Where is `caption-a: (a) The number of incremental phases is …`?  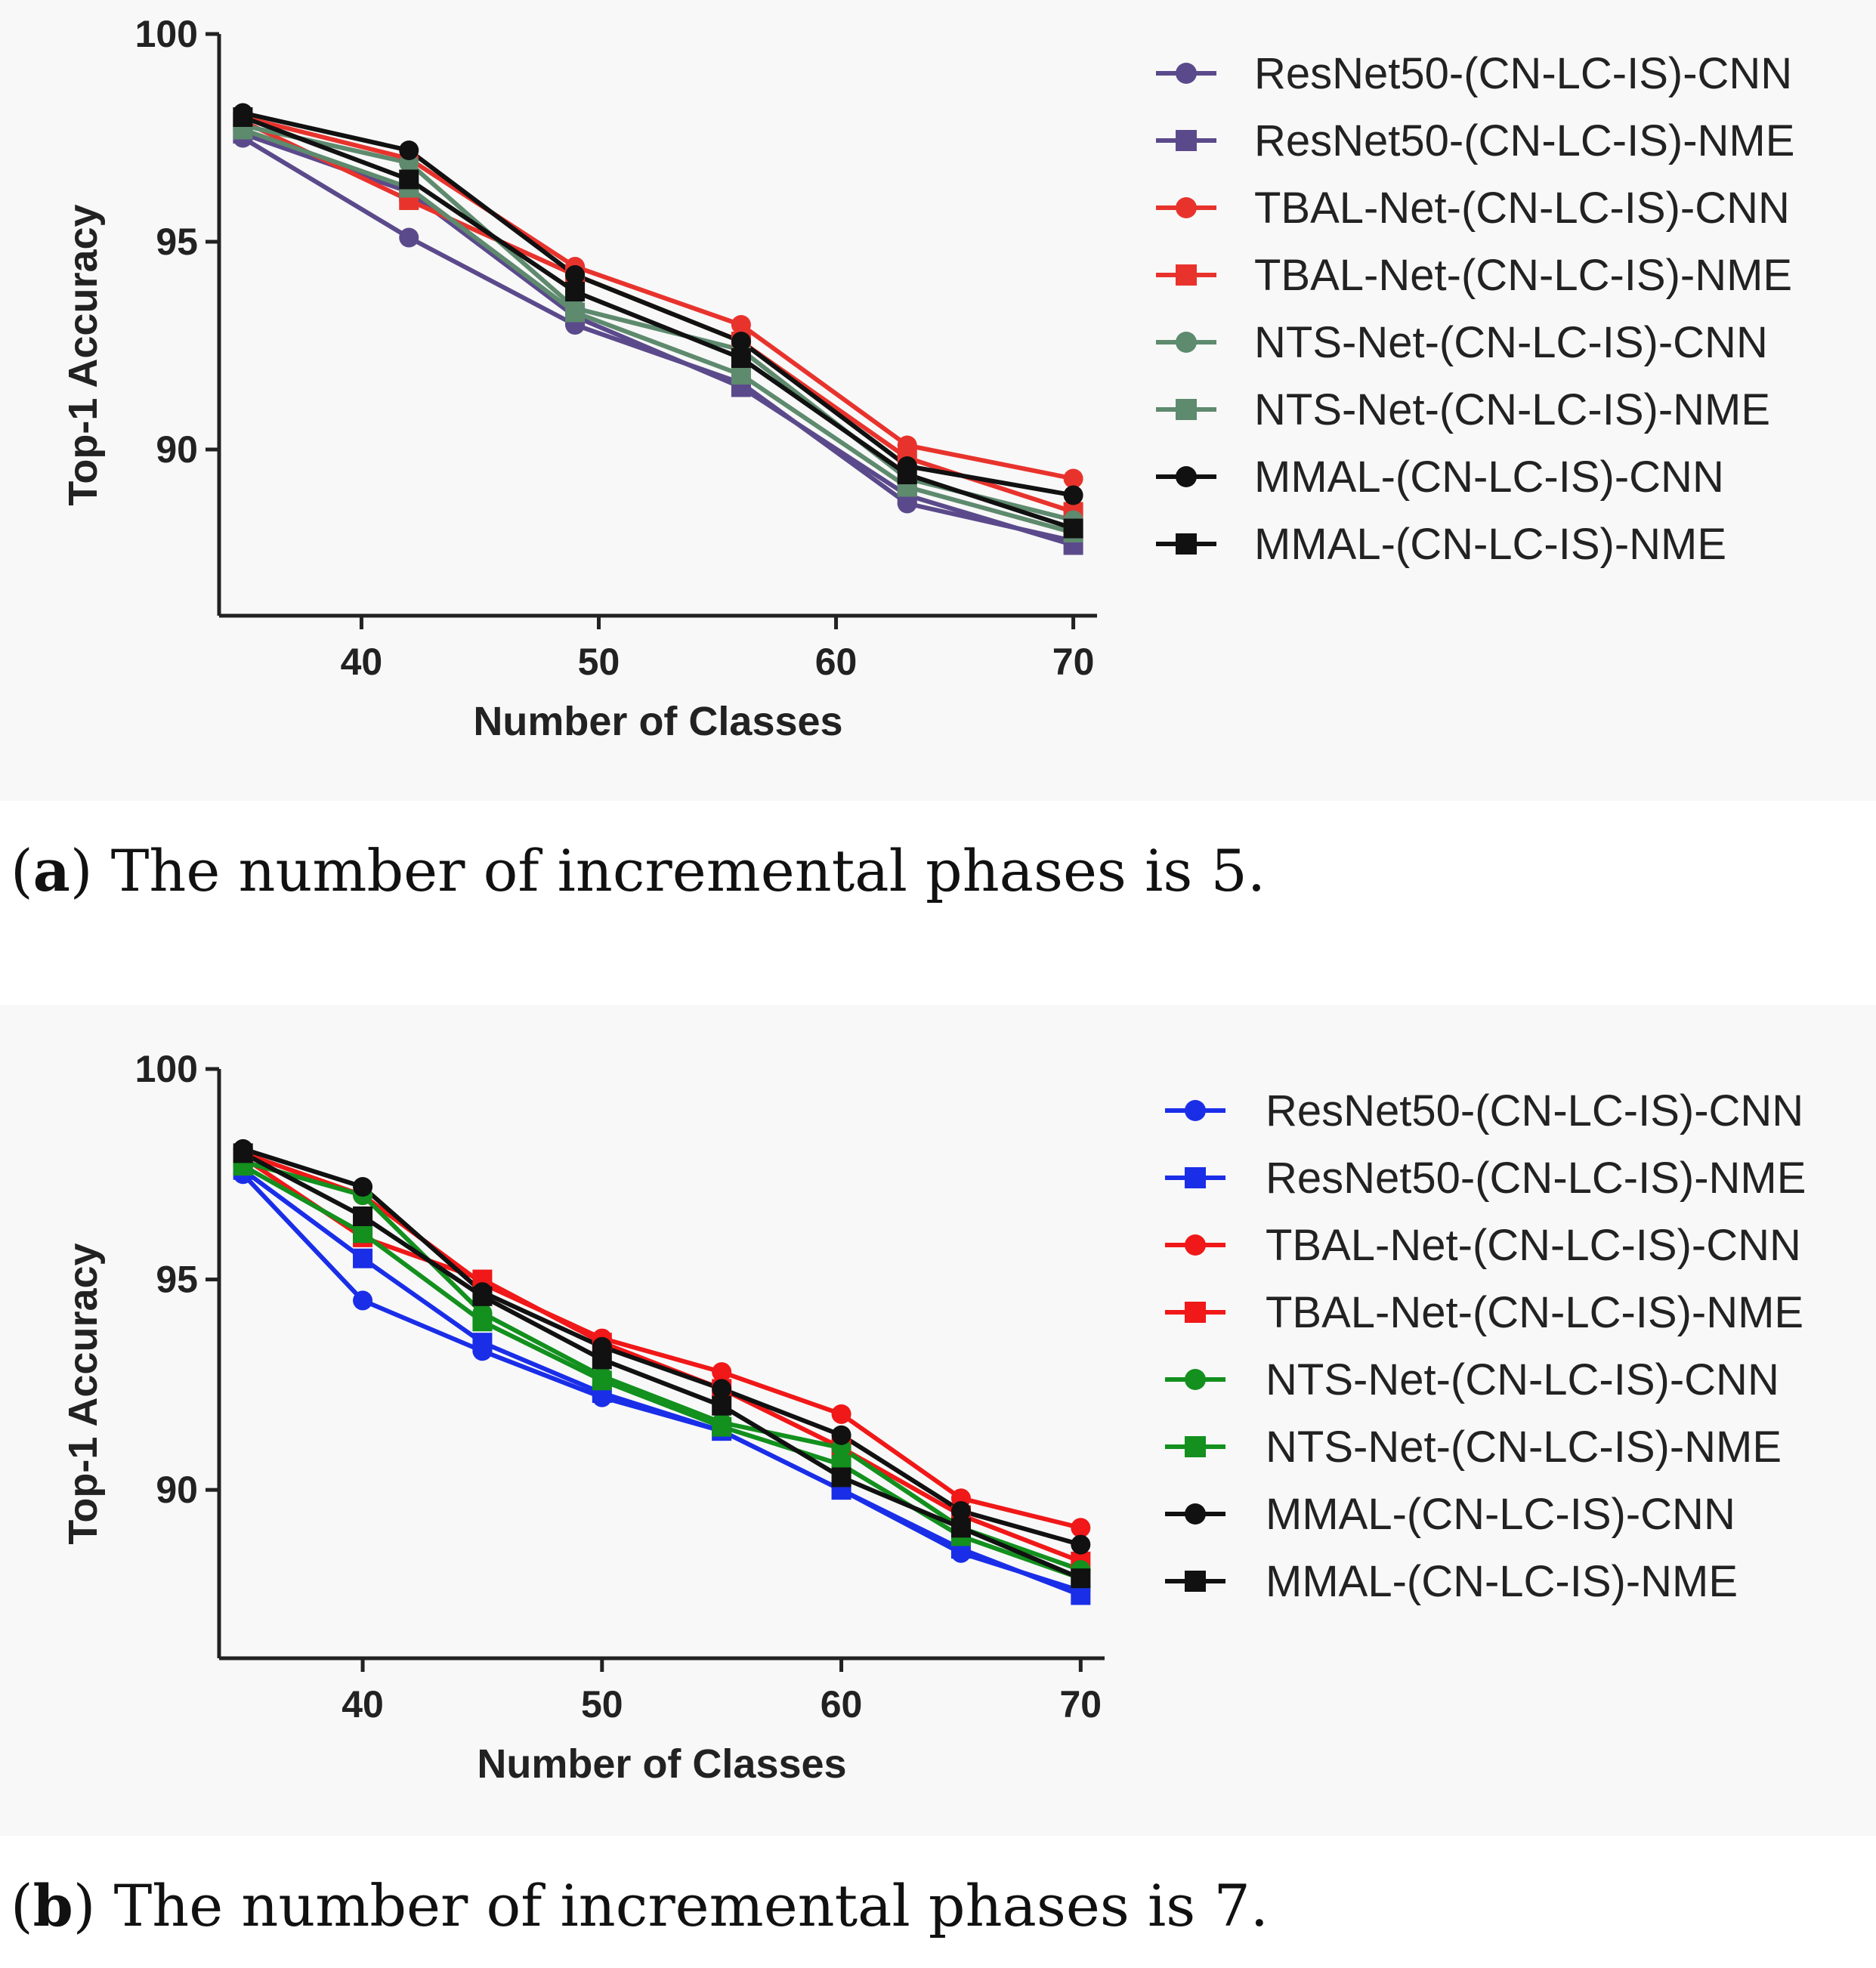 caption-a: (a) The number of incremental phases is … is located at coordinates (638, 870).